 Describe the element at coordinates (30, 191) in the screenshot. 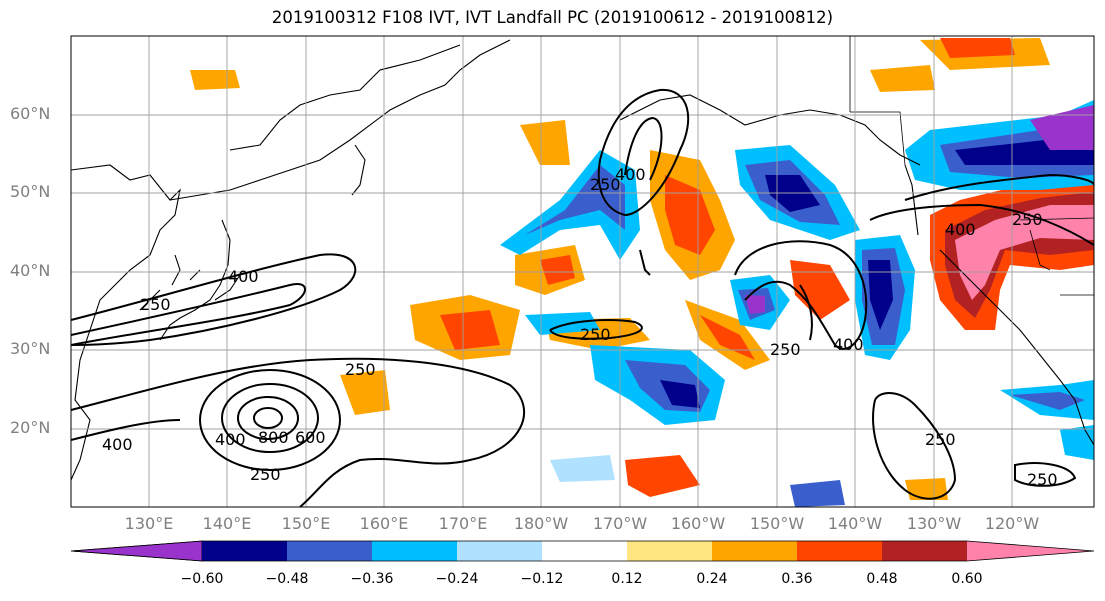

I see `latitude-label: 50°N` at that location.